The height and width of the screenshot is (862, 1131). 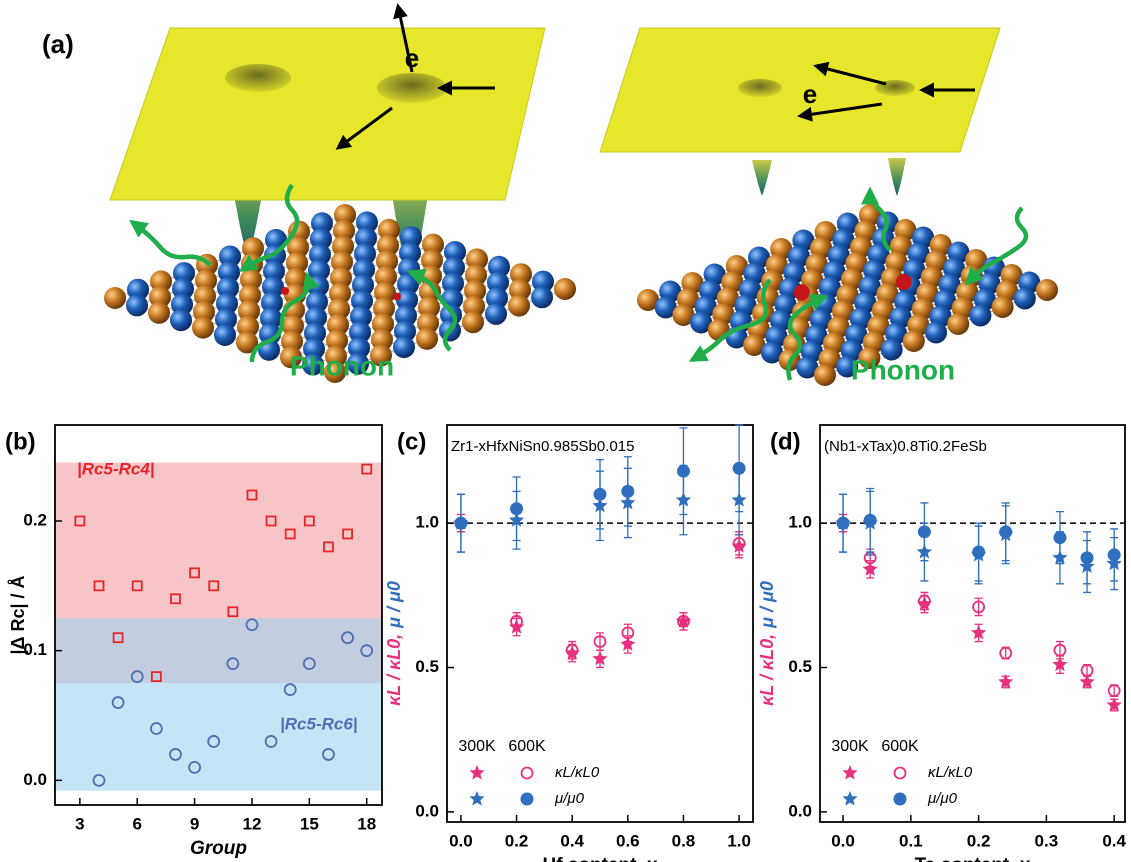 I want to click on x-axis-label: Group, so click(x=218, y=848).